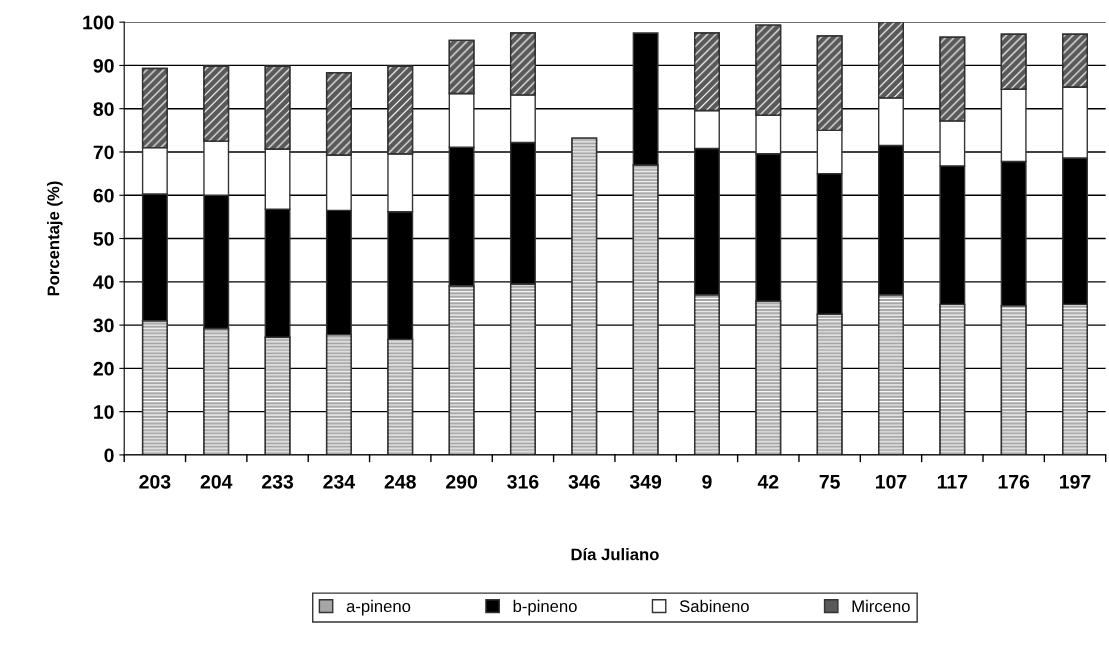 The height and width of the screenshot is (671, 1109). What do you see at coordinates (645, 481) in the screenshot?
I see `x-tick-label: 349` at bounding box center [645, 481].